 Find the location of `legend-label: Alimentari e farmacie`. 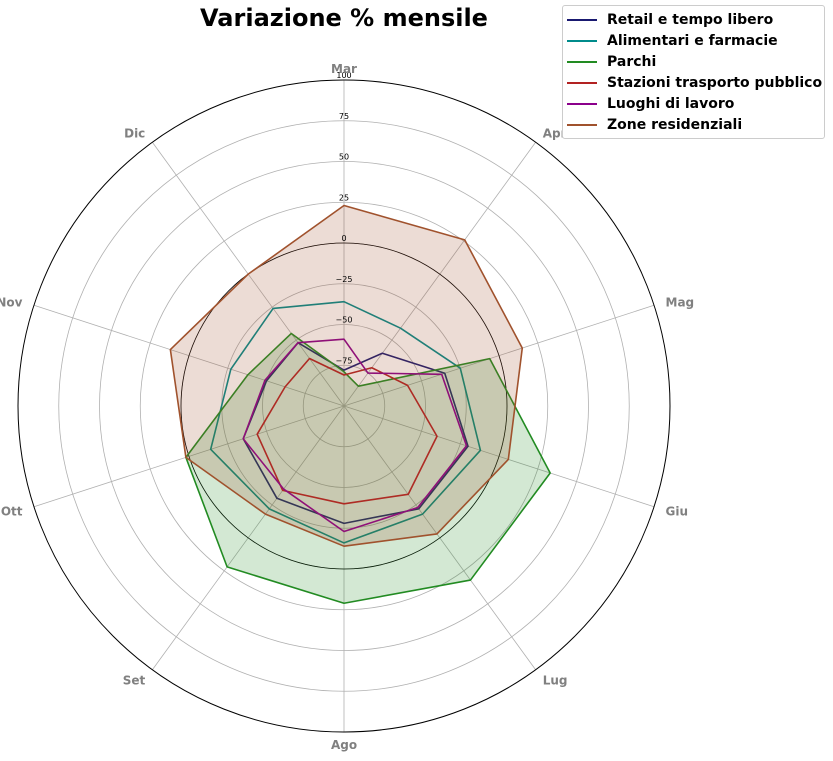

legend-label: Alimentari e farmacie is located at coordinates (692, 40).